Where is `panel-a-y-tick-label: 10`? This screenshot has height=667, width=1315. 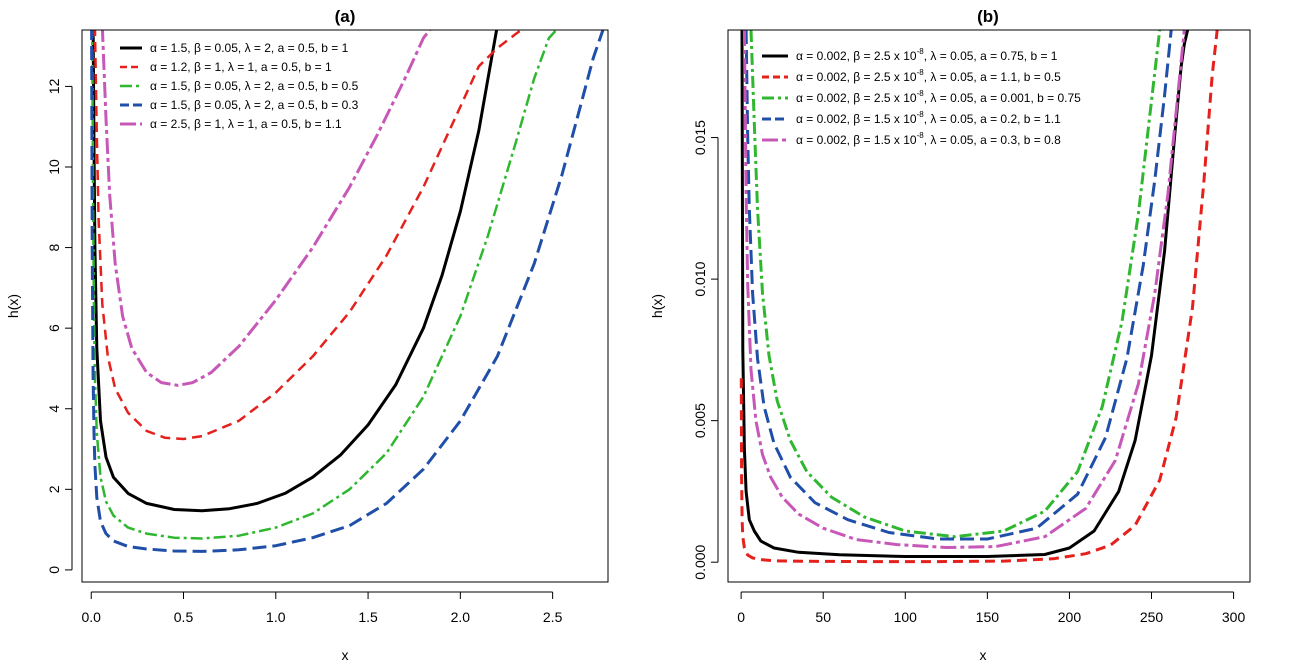
panel-a-y-tick-label: 10 is located at coordinates (54, 167).